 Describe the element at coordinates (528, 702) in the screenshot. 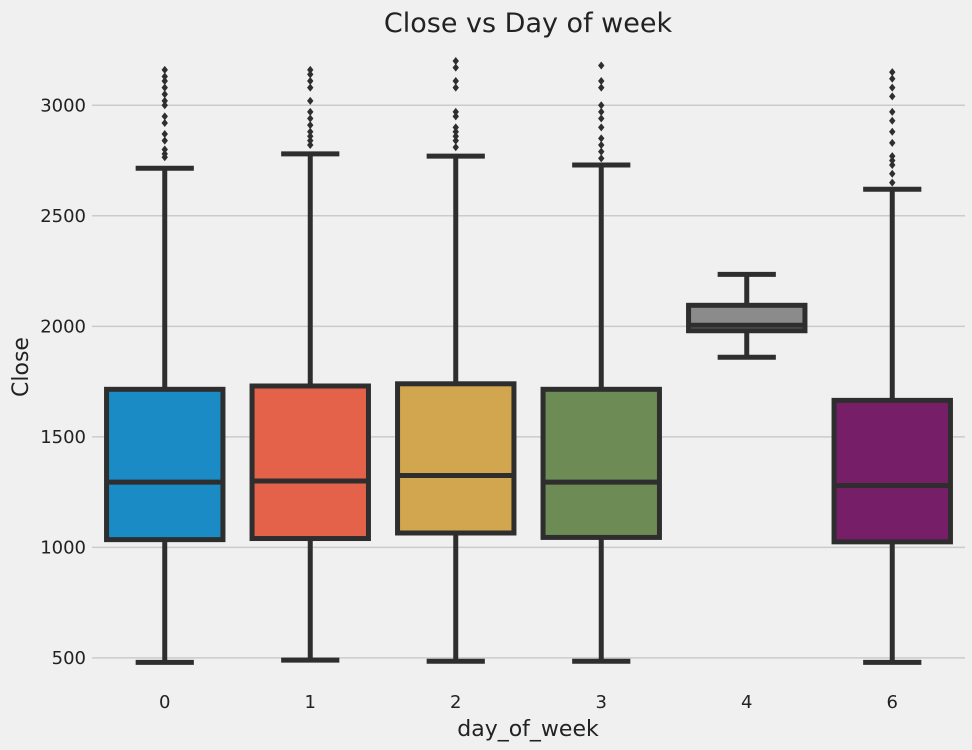

I see `x-tick-labels: 0 1 2 3 4 6` at that location.